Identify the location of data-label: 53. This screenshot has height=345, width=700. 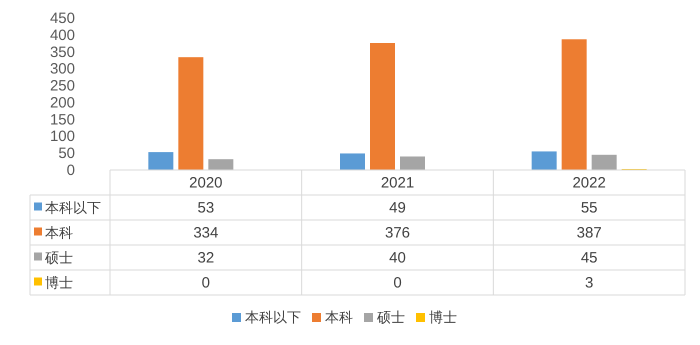
(205, 208).